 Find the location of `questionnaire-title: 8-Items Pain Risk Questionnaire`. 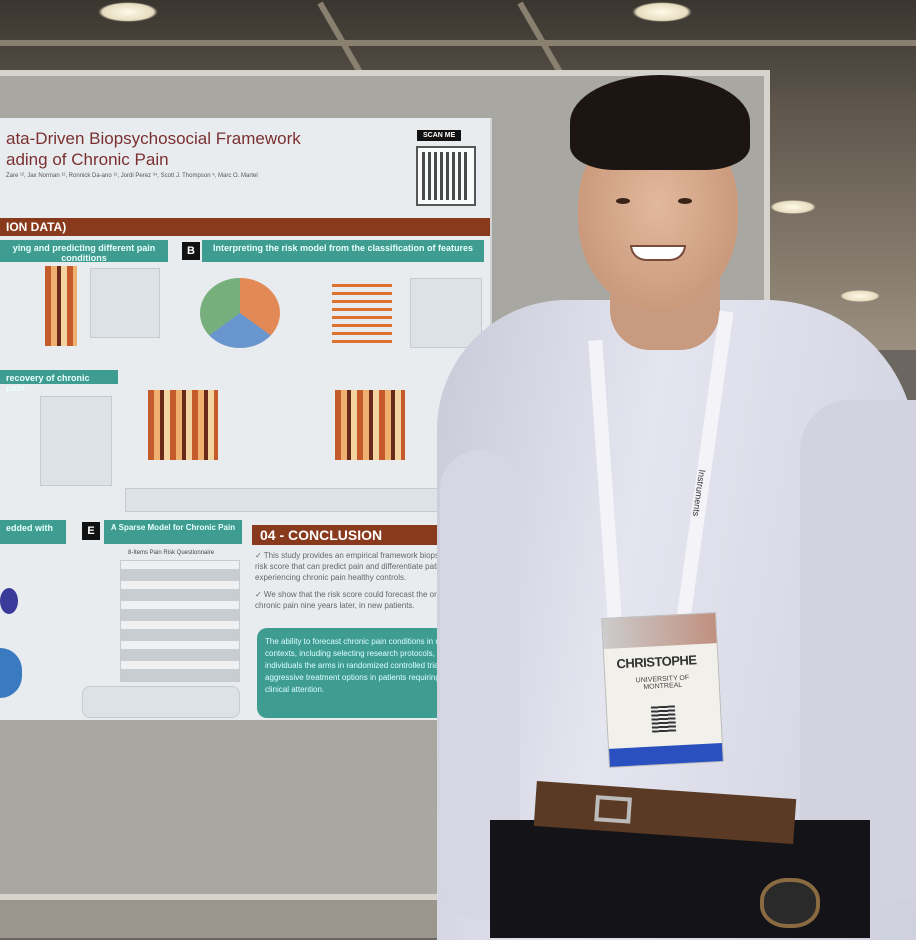

questionnaire-title: 8-Items Pain Risk Questionnaire is located at coordinates (171, 553).